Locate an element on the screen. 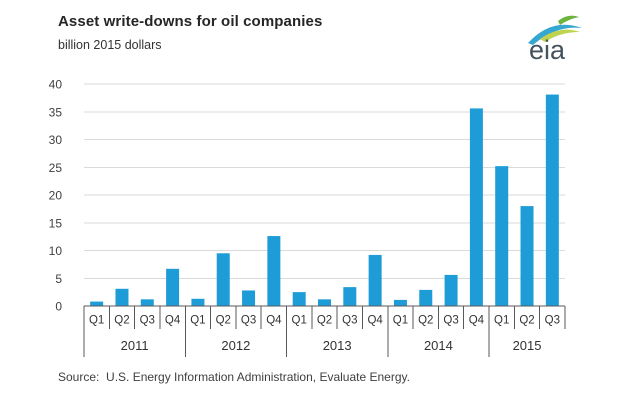 This screenshot has height=415, width=623. y-axis-tick-label: 5 is located at coordinates (58, 279).